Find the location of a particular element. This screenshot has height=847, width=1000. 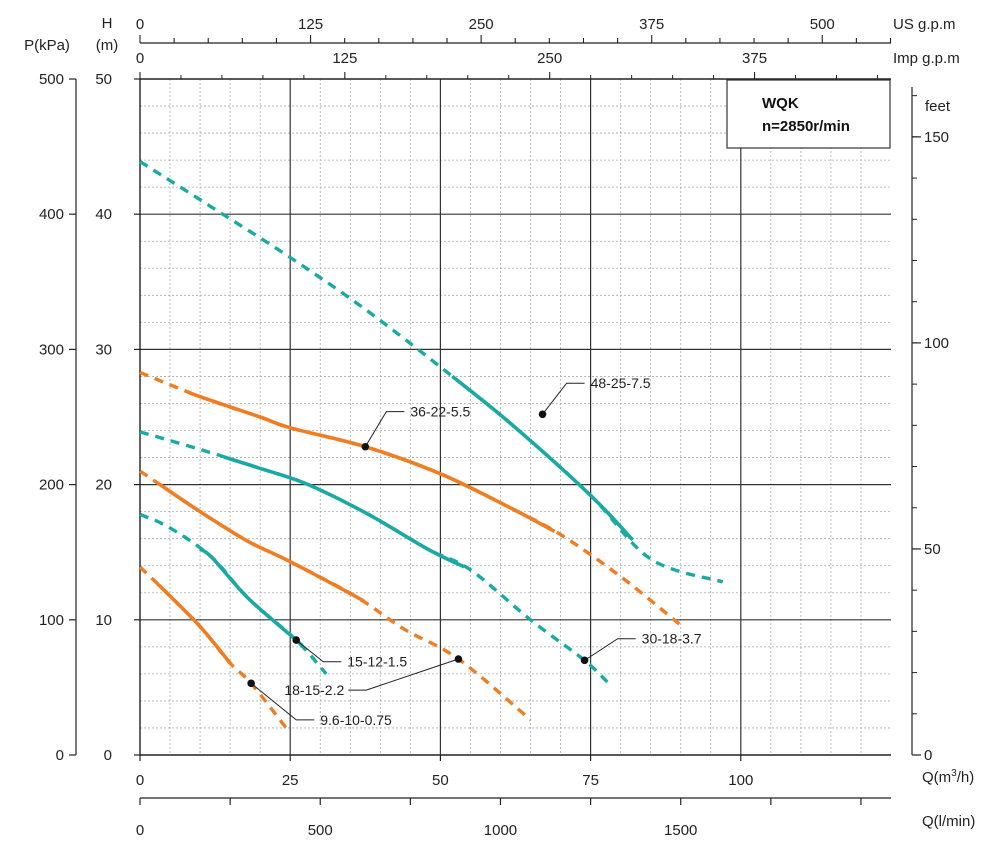

imp-gpm-tick-label: 250 is located at coordinates (549, 58).